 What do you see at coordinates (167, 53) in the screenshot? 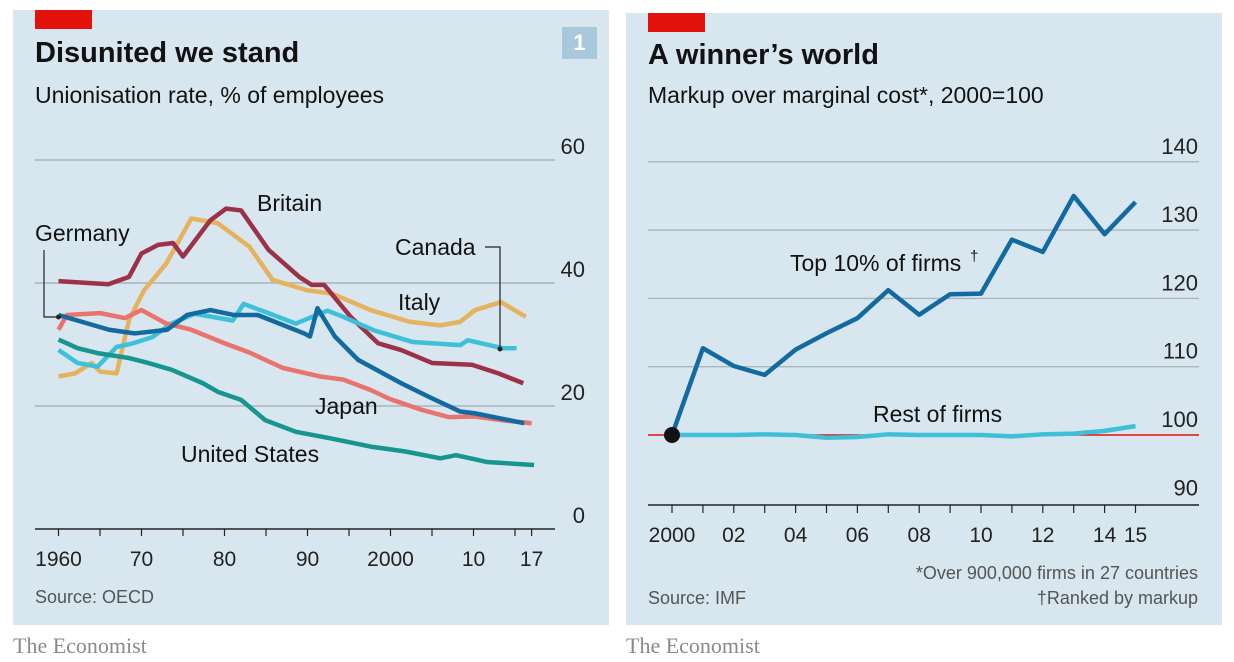
I see `chart-title: Disunited we stand` at bounding box center [167, 53].